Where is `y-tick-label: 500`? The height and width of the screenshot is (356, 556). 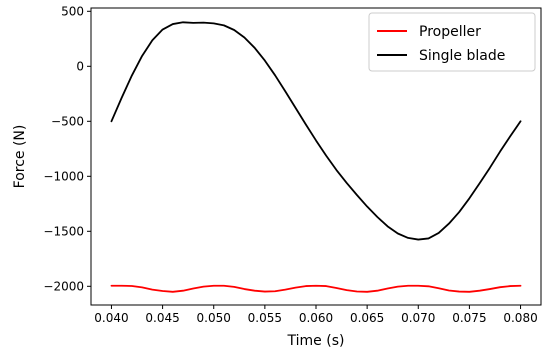 y-tick-label: 500 is located at coordinates (72, 11).